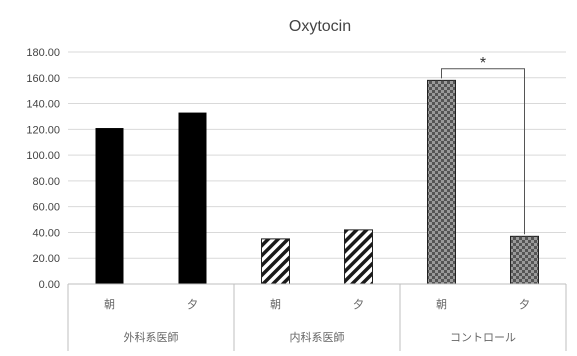 The width and height of the screenshot is (577, 356). Describe the element at coordinates (46, 233) in the screenshot. I see `y-tick-label: 40.00` at that location.